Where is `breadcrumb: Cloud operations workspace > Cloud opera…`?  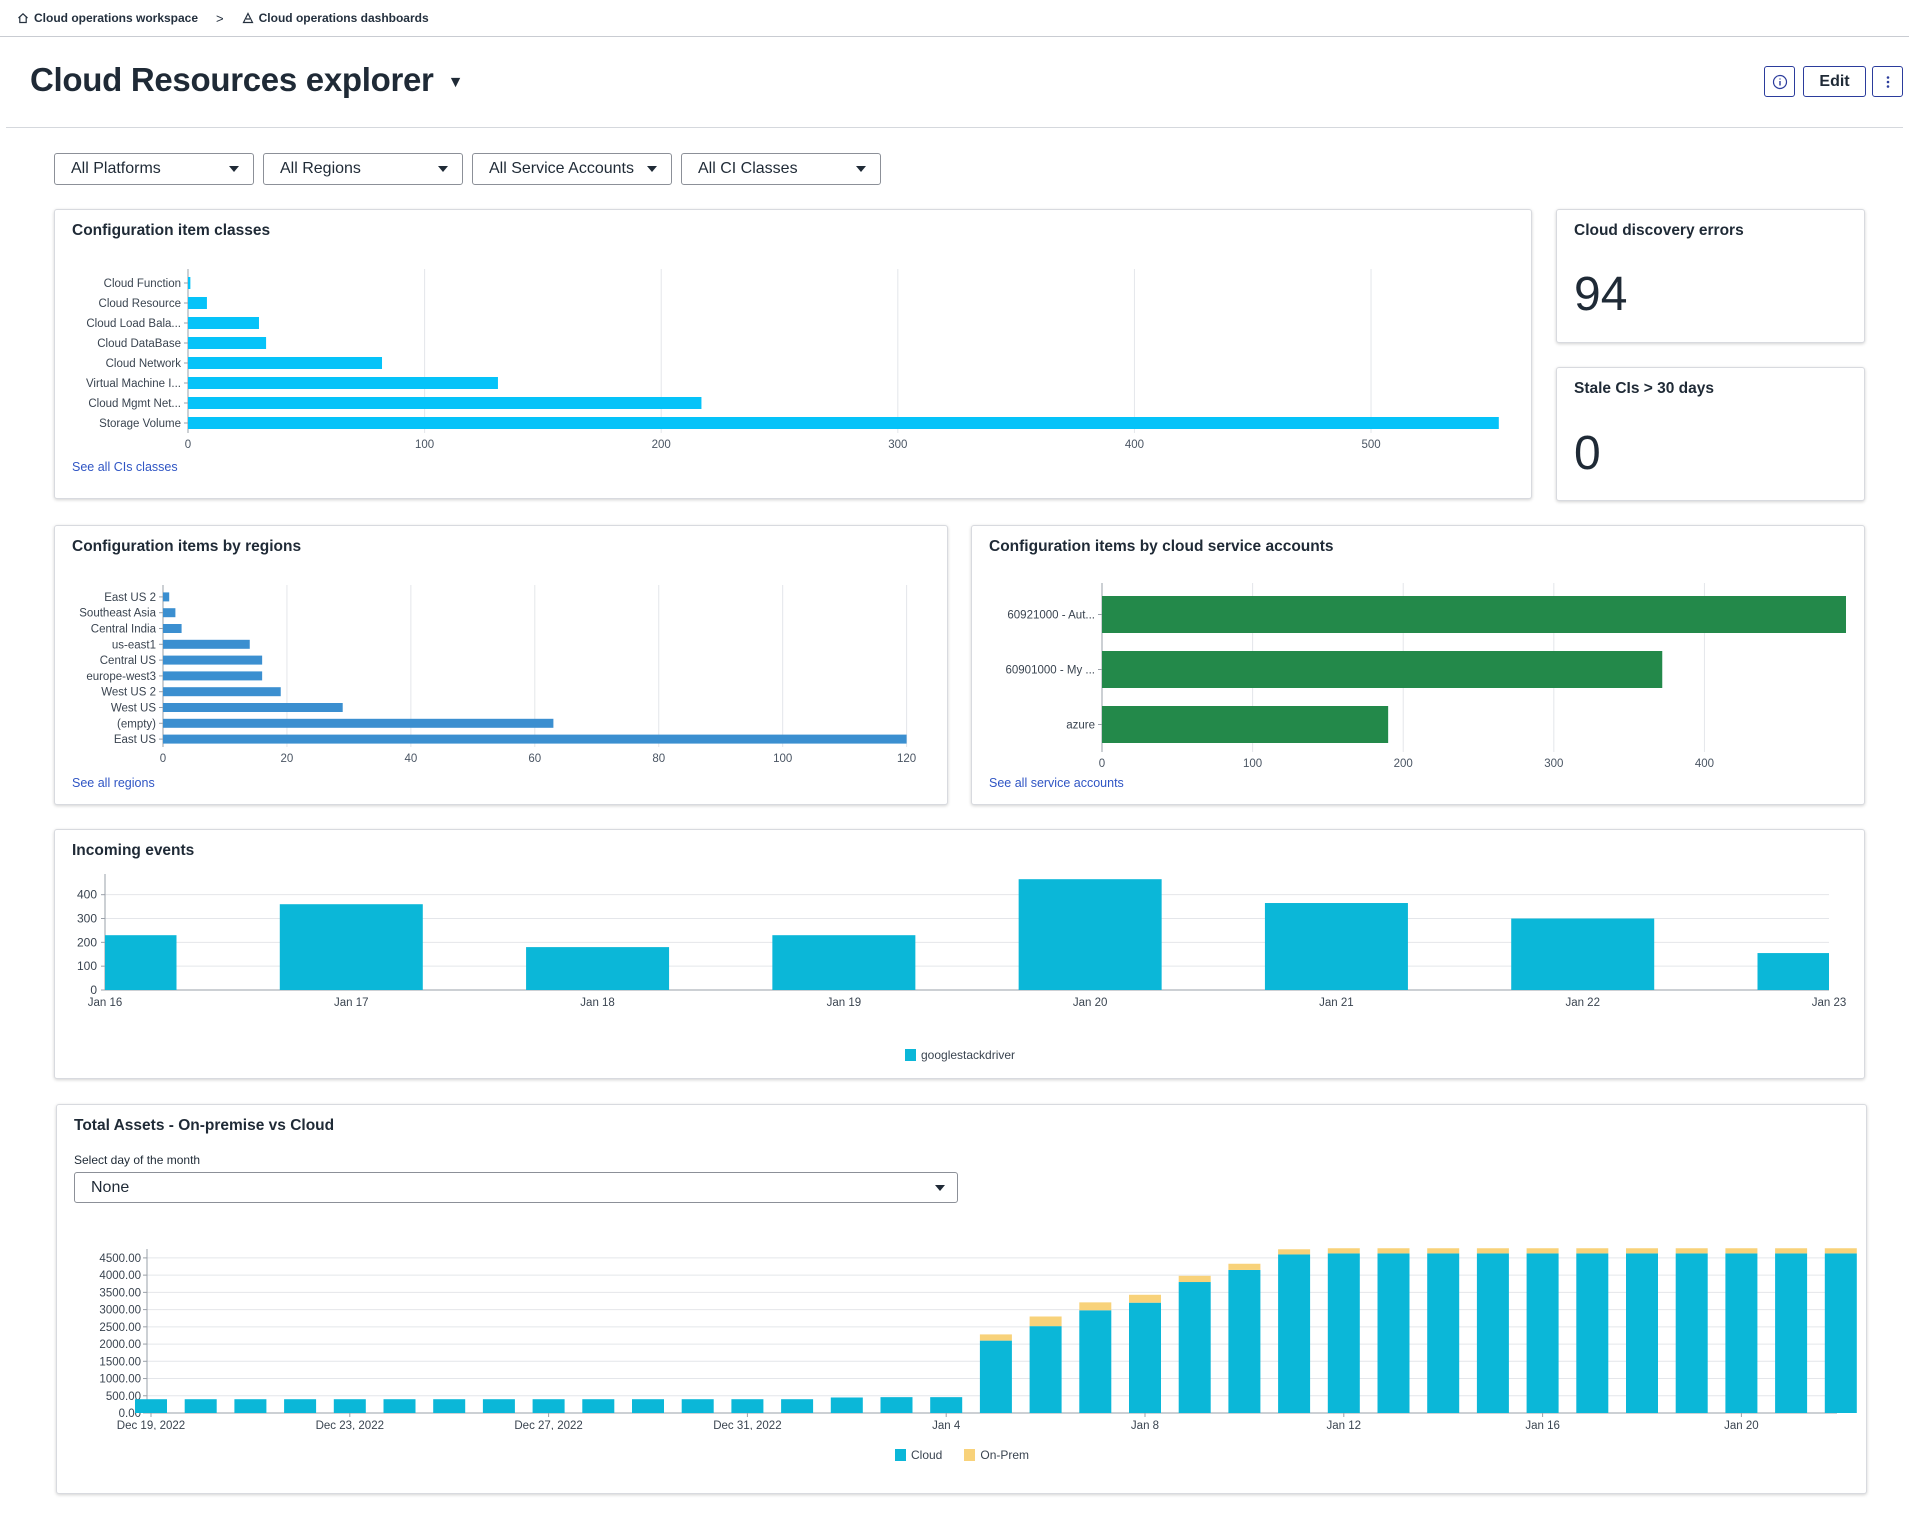
breadcrumb: Cloud operations workspace > Cloud opera… is located at coordinates (954, 18).